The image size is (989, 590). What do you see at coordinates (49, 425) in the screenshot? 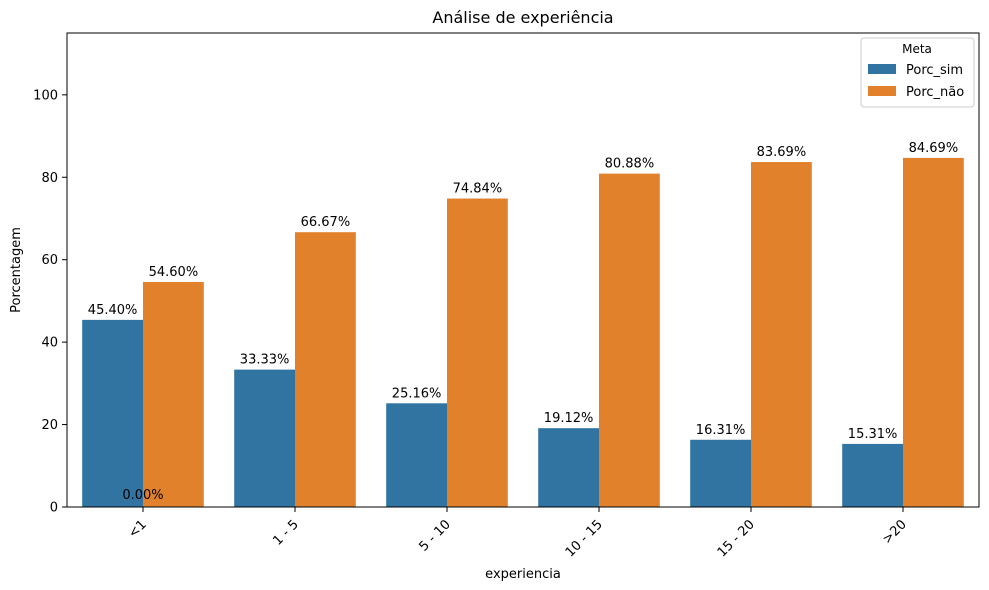
I see `y-tick-label: 20` at bounding box center [49, 425].